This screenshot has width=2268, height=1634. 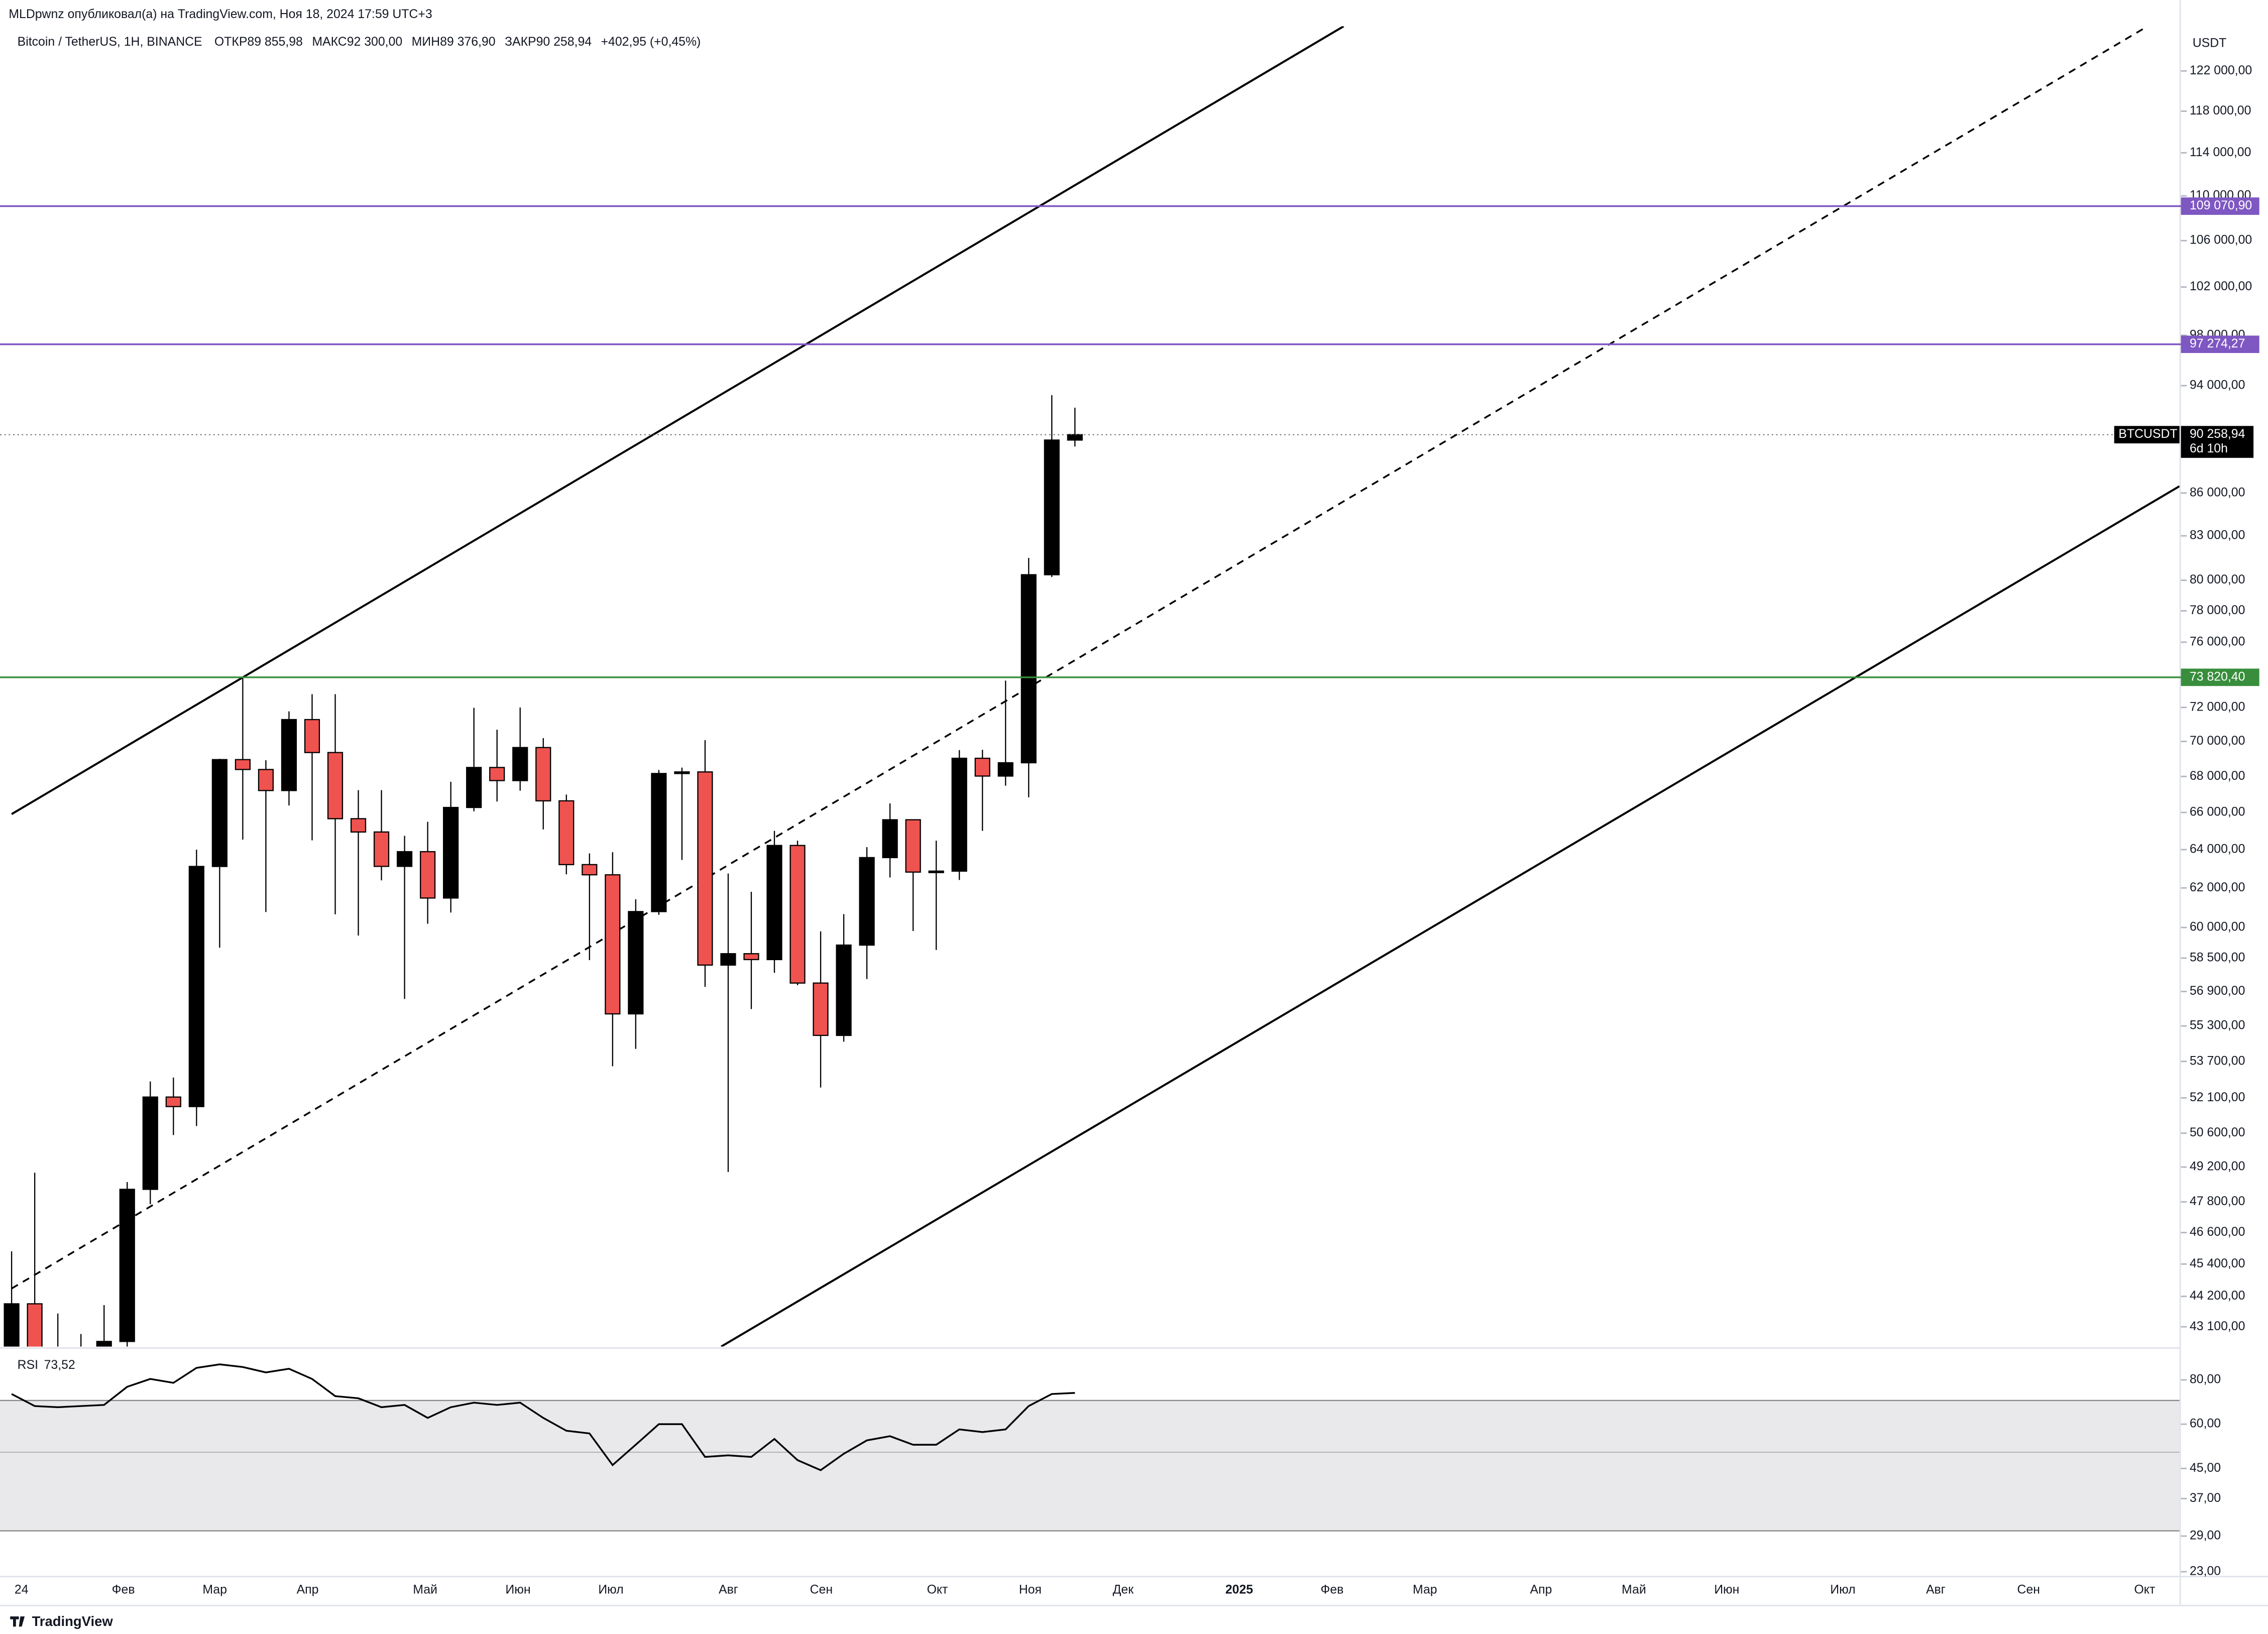 What do you see at coordinates (564, 42) in the screenshot?
I see `legend-value: 90 258,94` at bounding box center [564, 42].